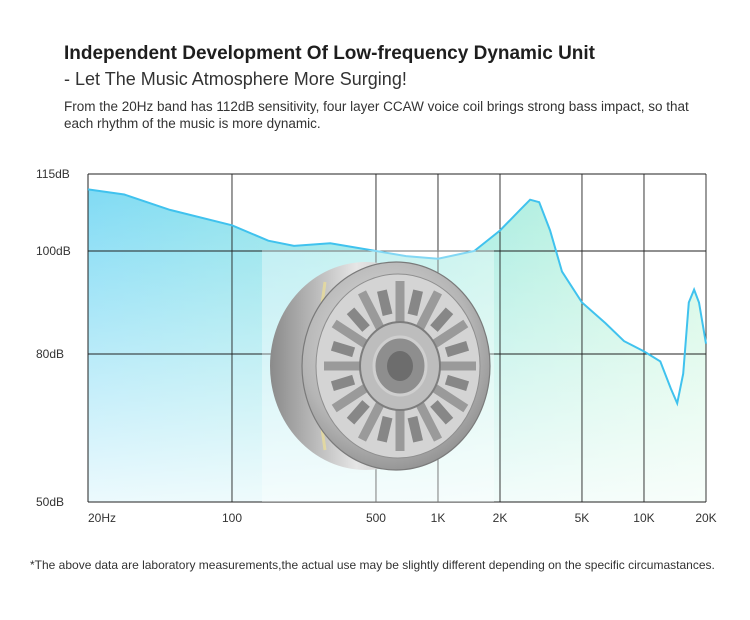 The width and height of the screenshot is (750, 620). I want to click on y-tick-label: 115dB, so click(53, 174).